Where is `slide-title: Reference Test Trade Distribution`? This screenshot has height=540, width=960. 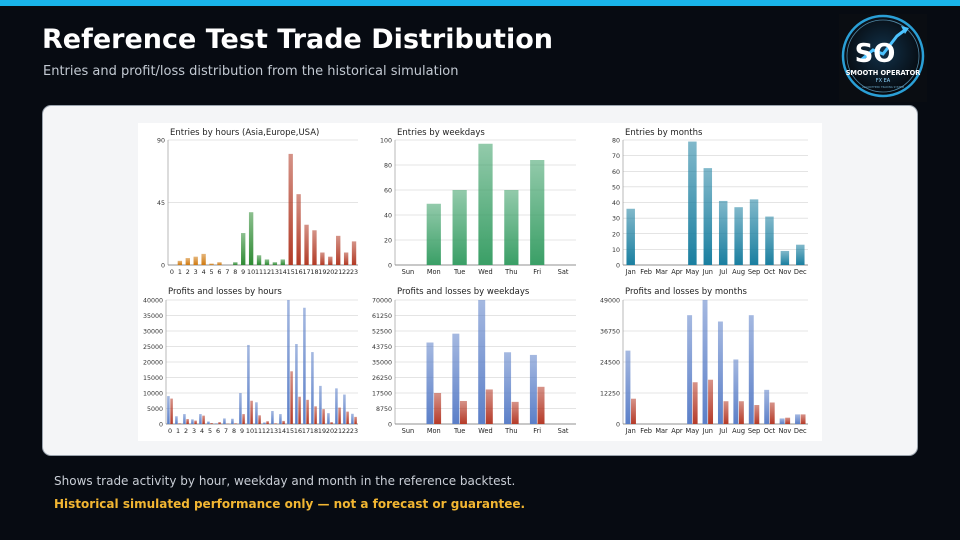
slide-title: Reference Test Trade Distribution is located at coordinates (297, 39).